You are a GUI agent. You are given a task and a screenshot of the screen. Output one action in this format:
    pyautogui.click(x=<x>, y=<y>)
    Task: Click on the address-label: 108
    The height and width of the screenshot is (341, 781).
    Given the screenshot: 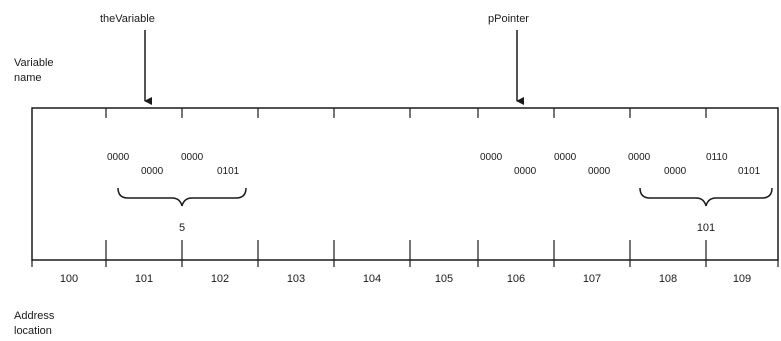 What is the action you would take?
    pyautogui.click(x=668, y=279)
    